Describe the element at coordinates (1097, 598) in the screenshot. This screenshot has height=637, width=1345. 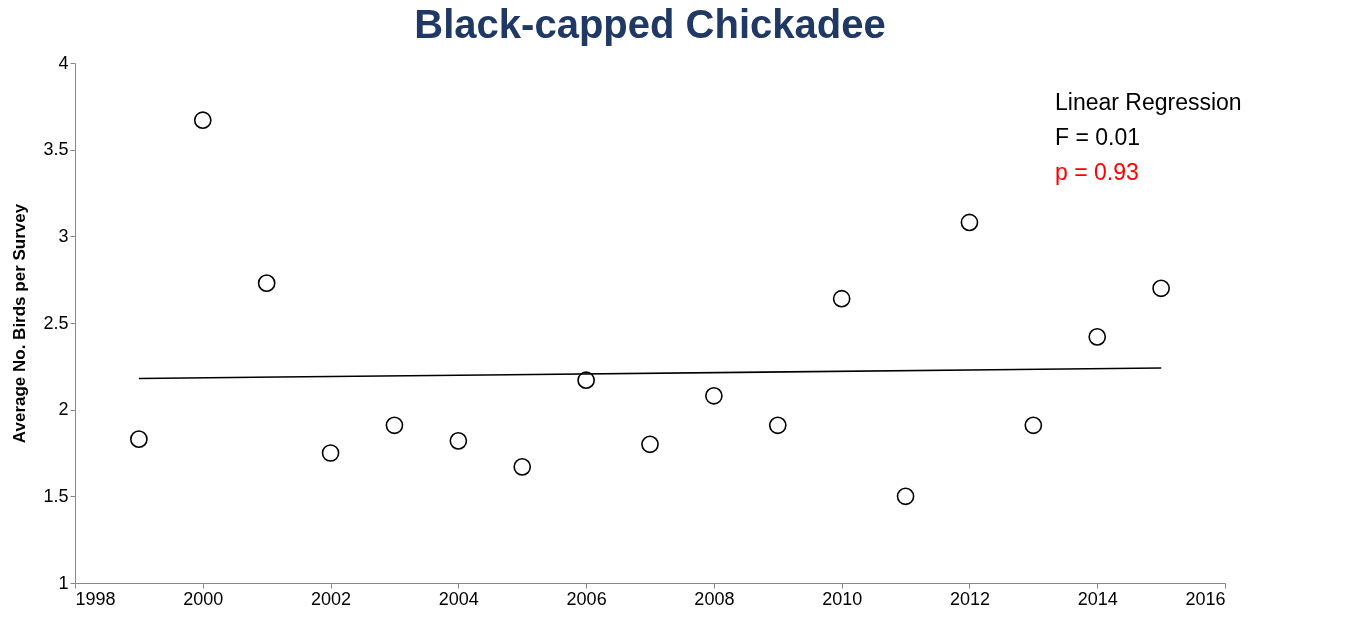
I see `x-tick-label: 2014` at that location.